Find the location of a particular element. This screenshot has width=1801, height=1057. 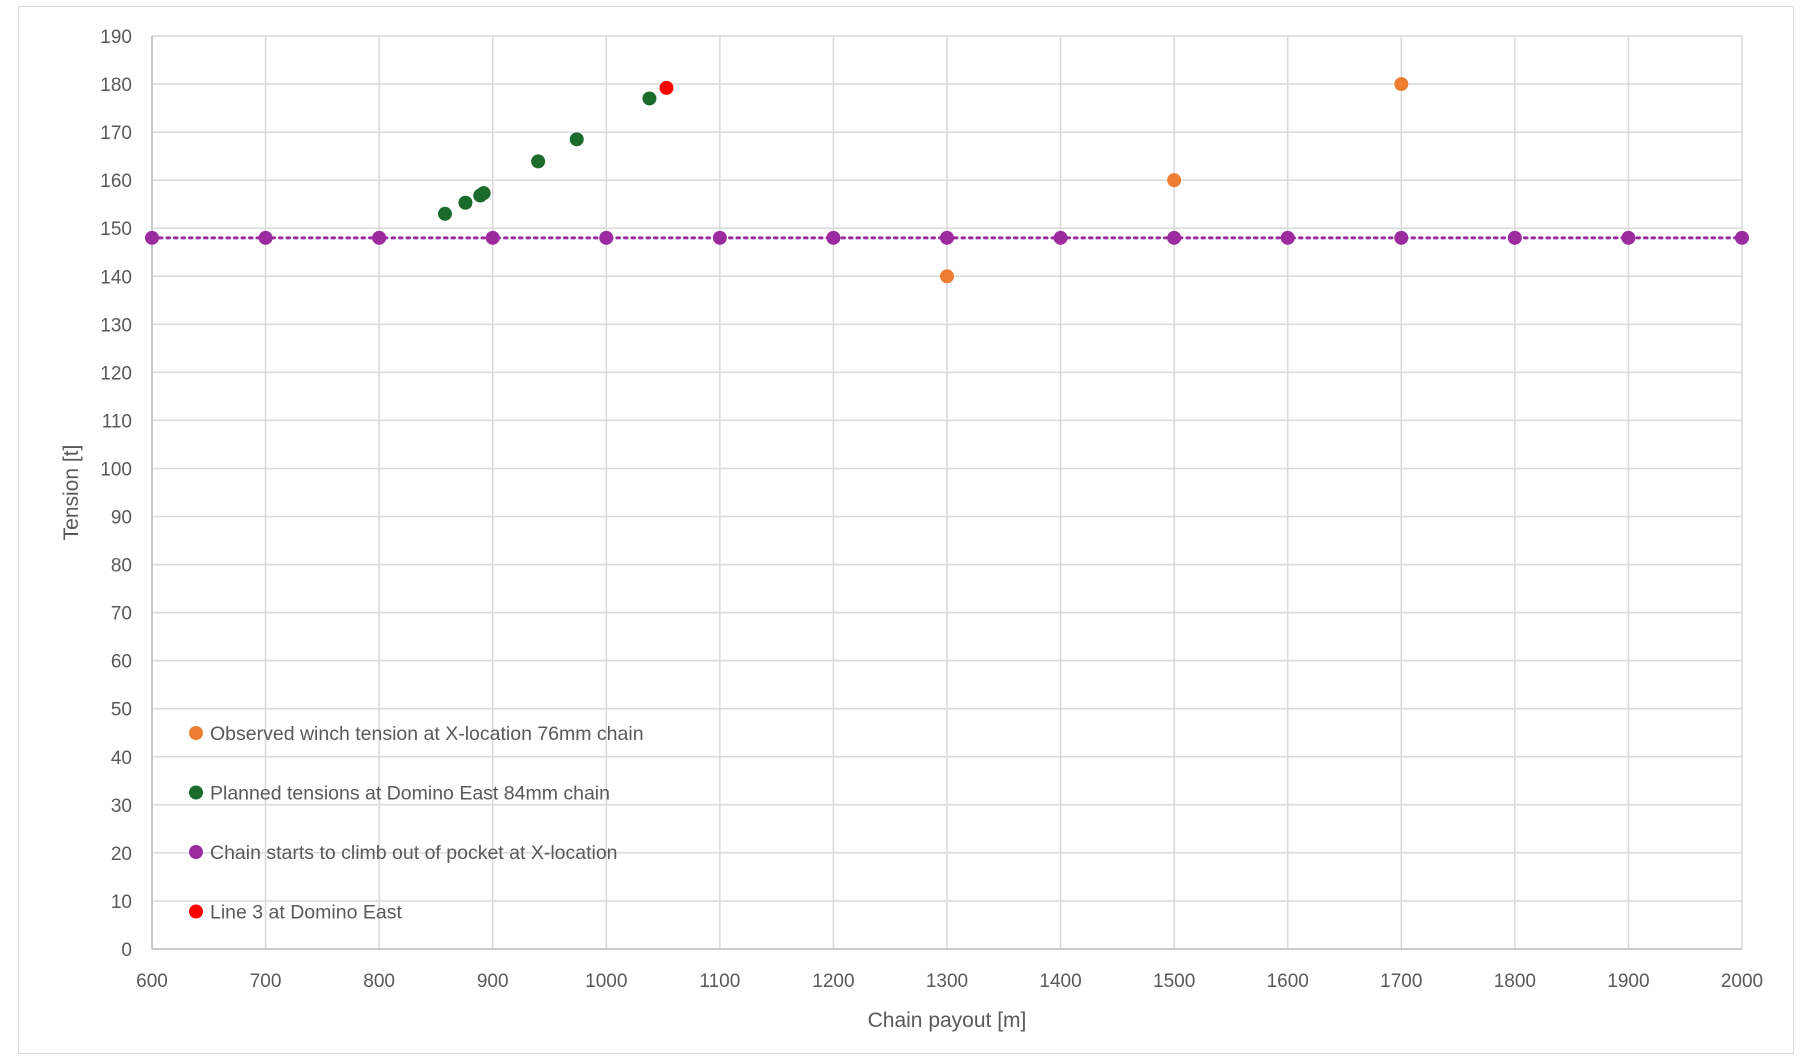

legend-item: Line 3 at Domino East is located at coordinates (295, 913).